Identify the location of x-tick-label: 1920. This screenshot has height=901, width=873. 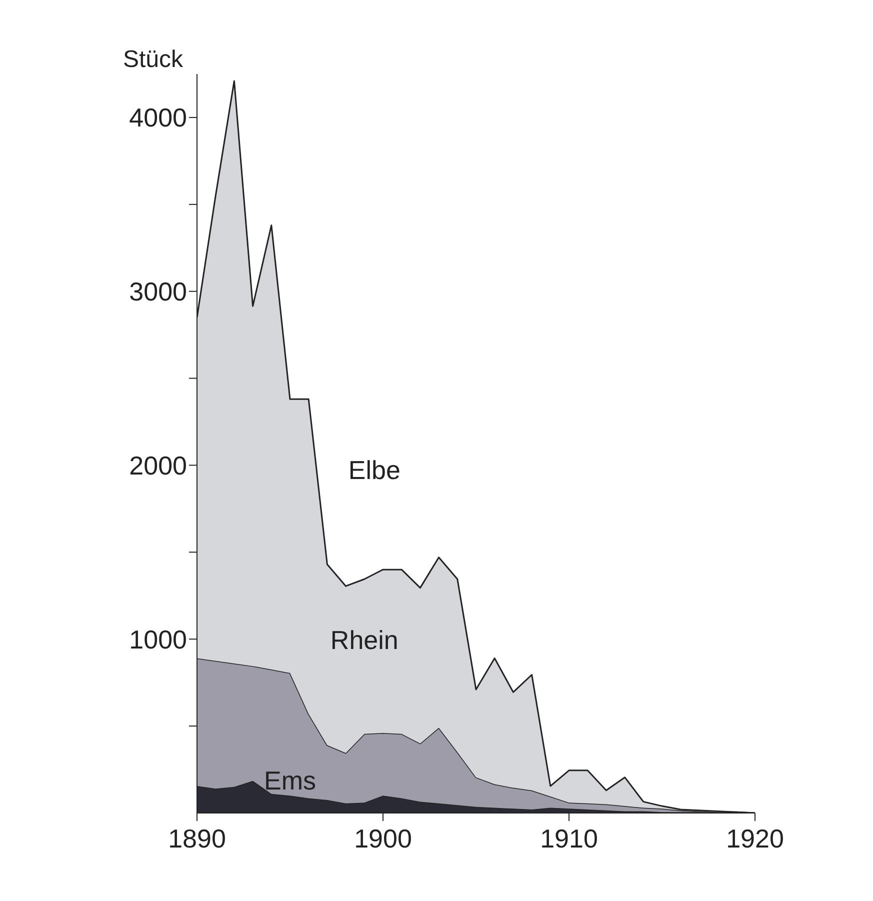
(755, 838).